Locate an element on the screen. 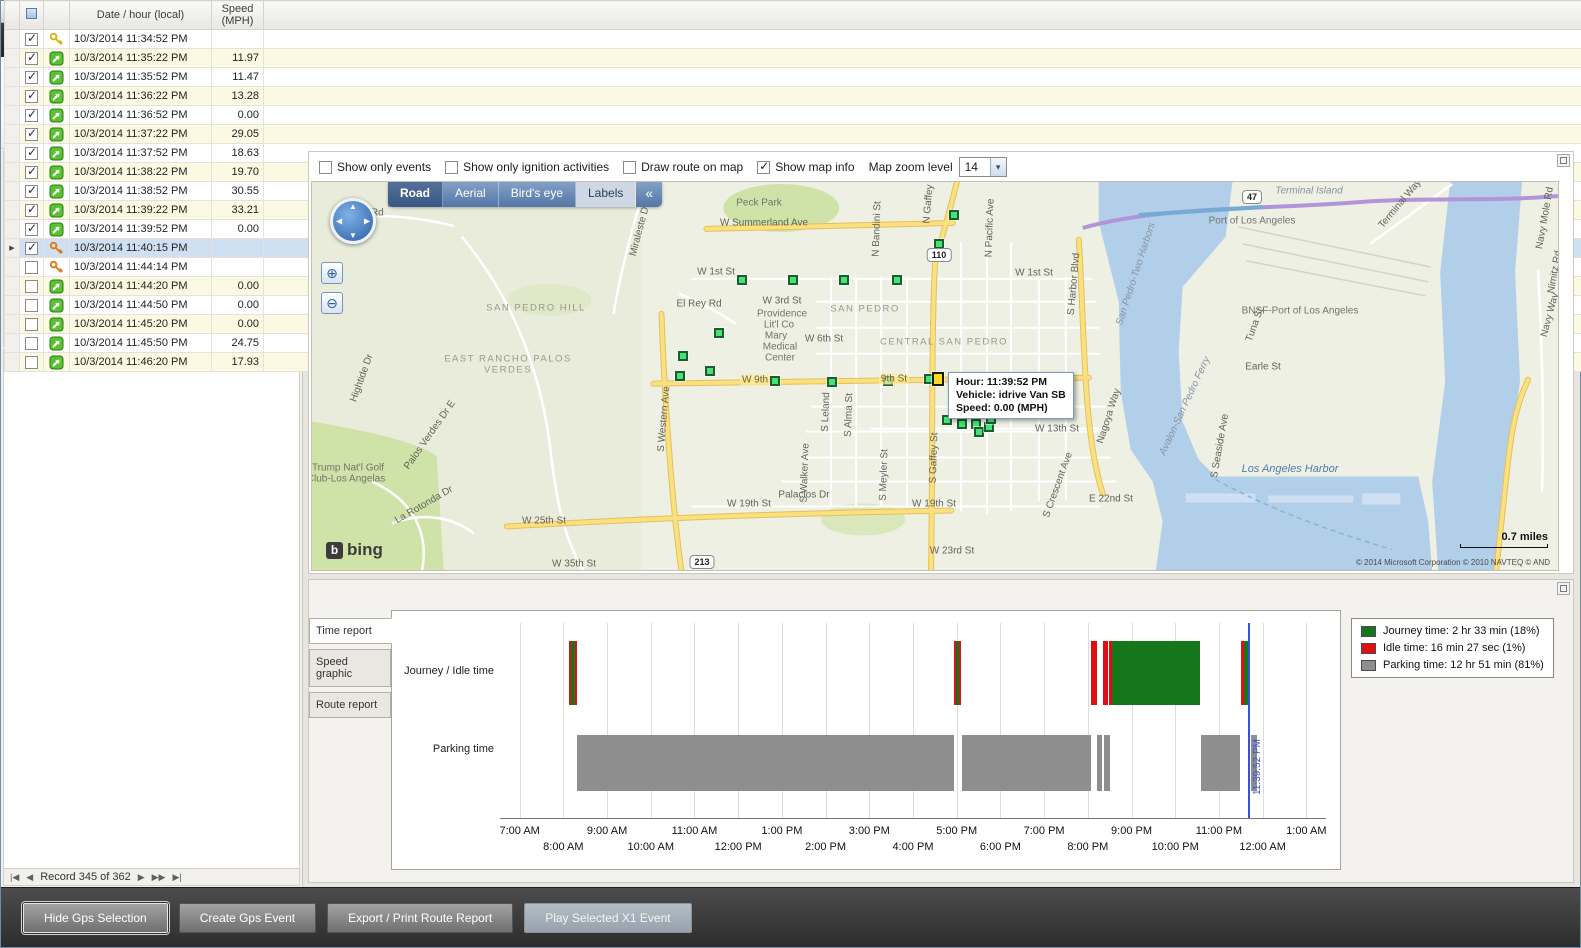  row-select-checkbox is located at coordinates (31, 362).